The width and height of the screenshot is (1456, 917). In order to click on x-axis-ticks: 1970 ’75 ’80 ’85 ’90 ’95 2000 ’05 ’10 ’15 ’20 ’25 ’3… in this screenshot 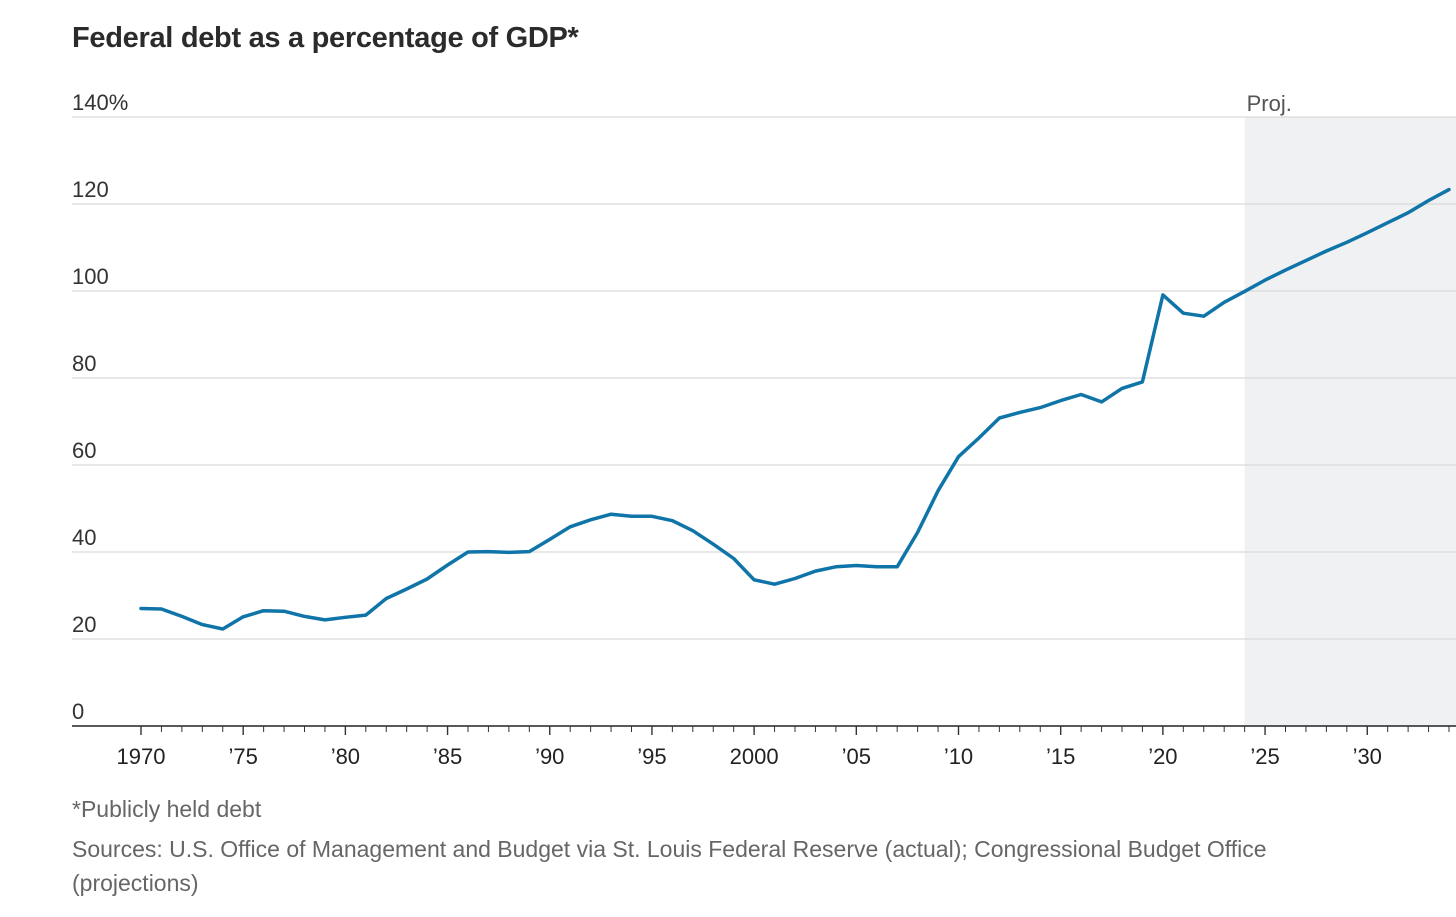, I will do `click(783, 747)`.